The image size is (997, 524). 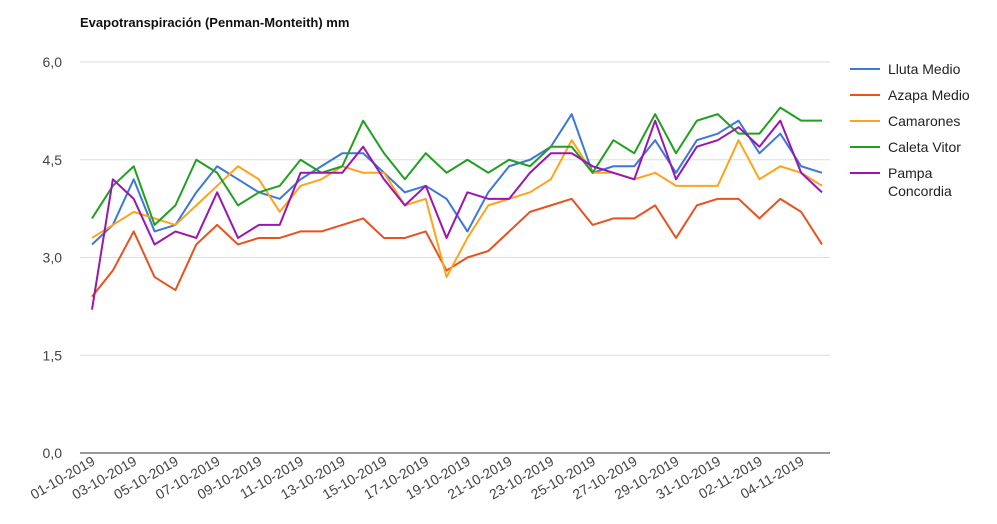 I want to click on legend-label: Azapa Medio, so click(x=929, y=95).